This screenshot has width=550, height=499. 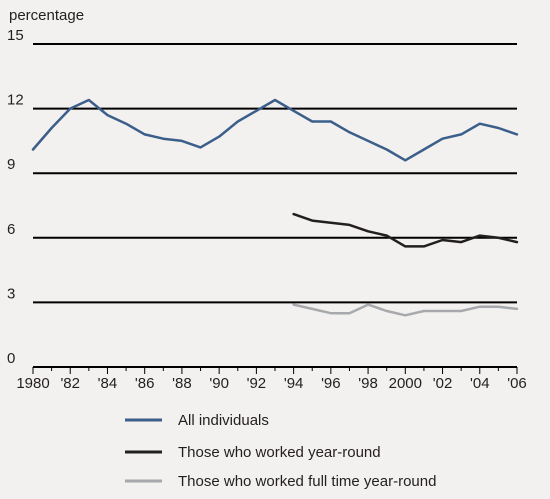 I want to click on y-tick-label: 3, so click(x=11, y=293).